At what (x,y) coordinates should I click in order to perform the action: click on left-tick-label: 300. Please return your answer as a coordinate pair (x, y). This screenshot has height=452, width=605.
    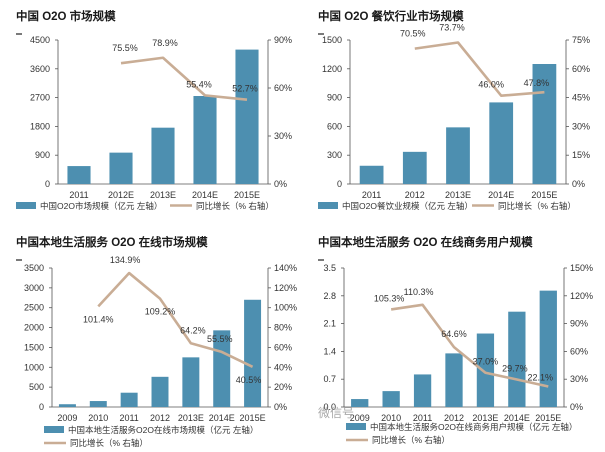
    Looking at the image, I should click on (334, 155).